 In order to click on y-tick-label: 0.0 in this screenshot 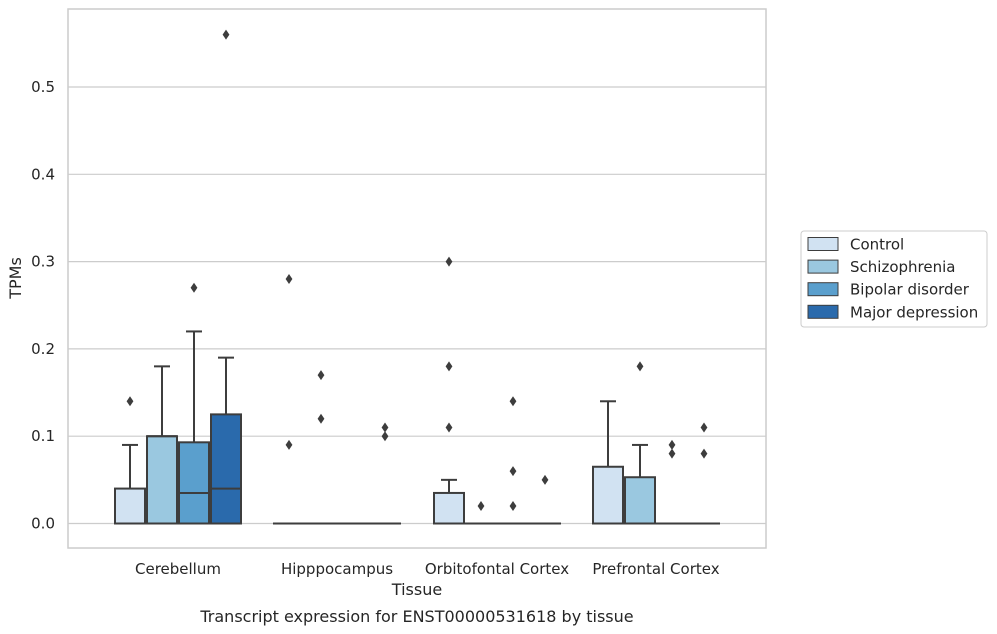, I will do `click(43, 524)`.